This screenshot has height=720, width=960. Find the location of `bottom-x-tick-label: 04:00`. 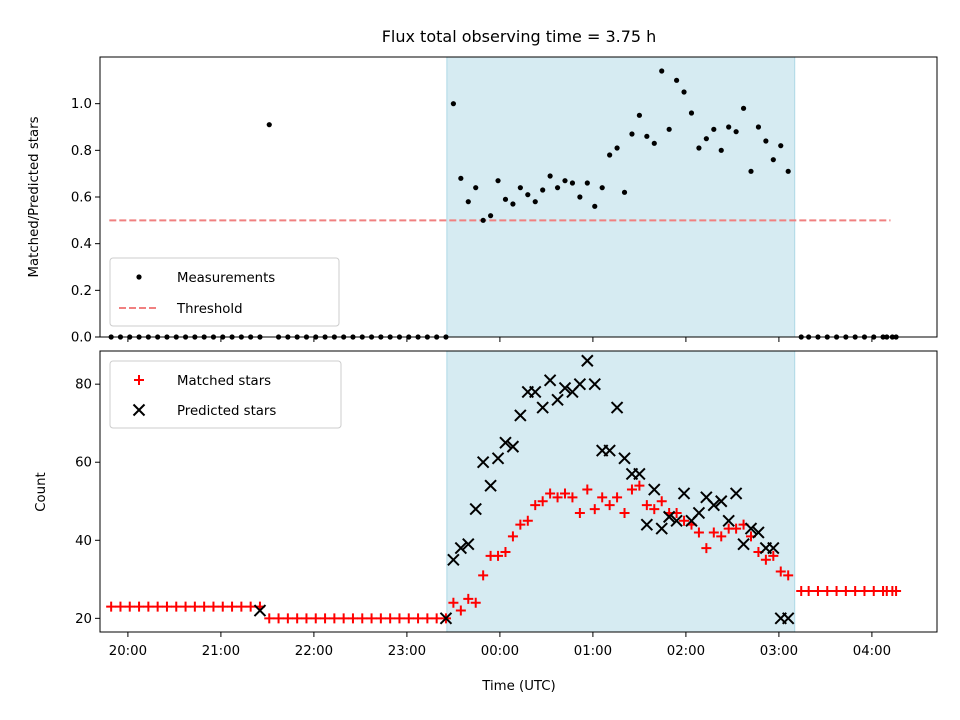

bottom-x-tick-label: 04:00 is located at coordinates (872, 651).